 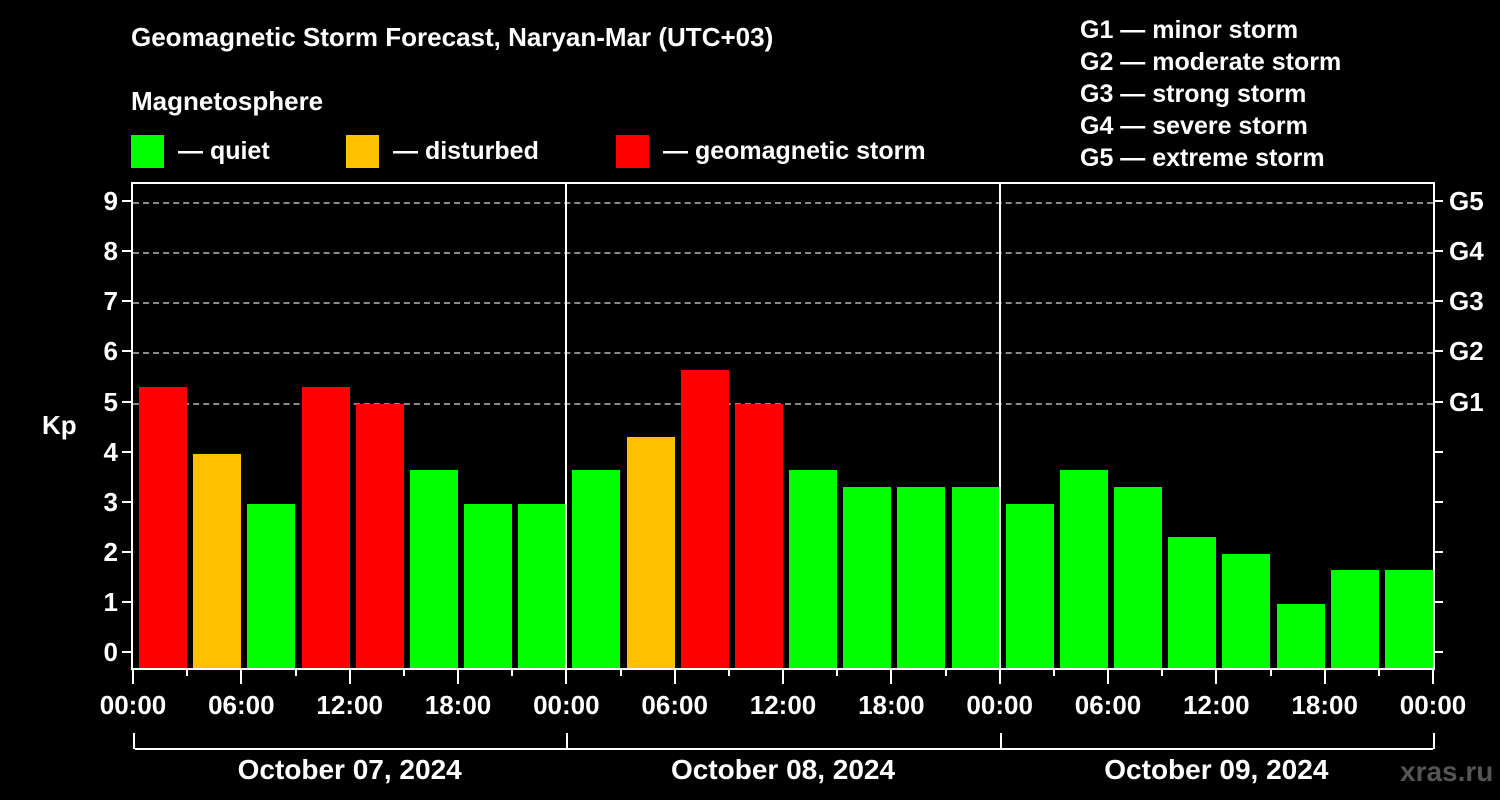 What do you see at coordinates (466, 150) in the screenshot?
I see `legend-label: — disturbed` at bounding box center [466, 150].